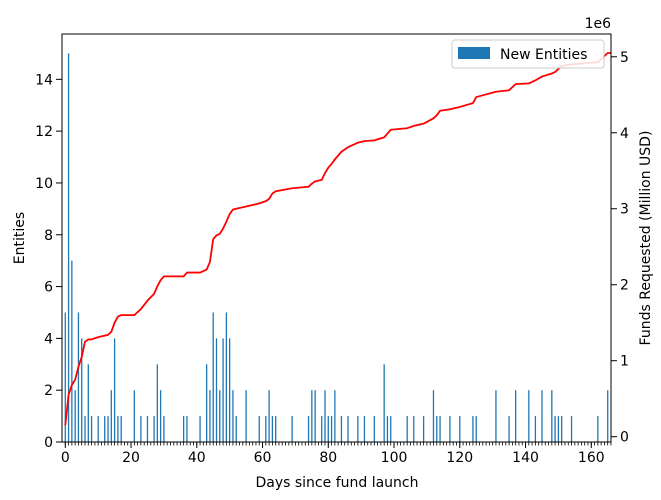 The image size is (661, 500). Describe the element at coordinates (131, 458) in the screenshot. I see `x-tick-label: 20` at that location.